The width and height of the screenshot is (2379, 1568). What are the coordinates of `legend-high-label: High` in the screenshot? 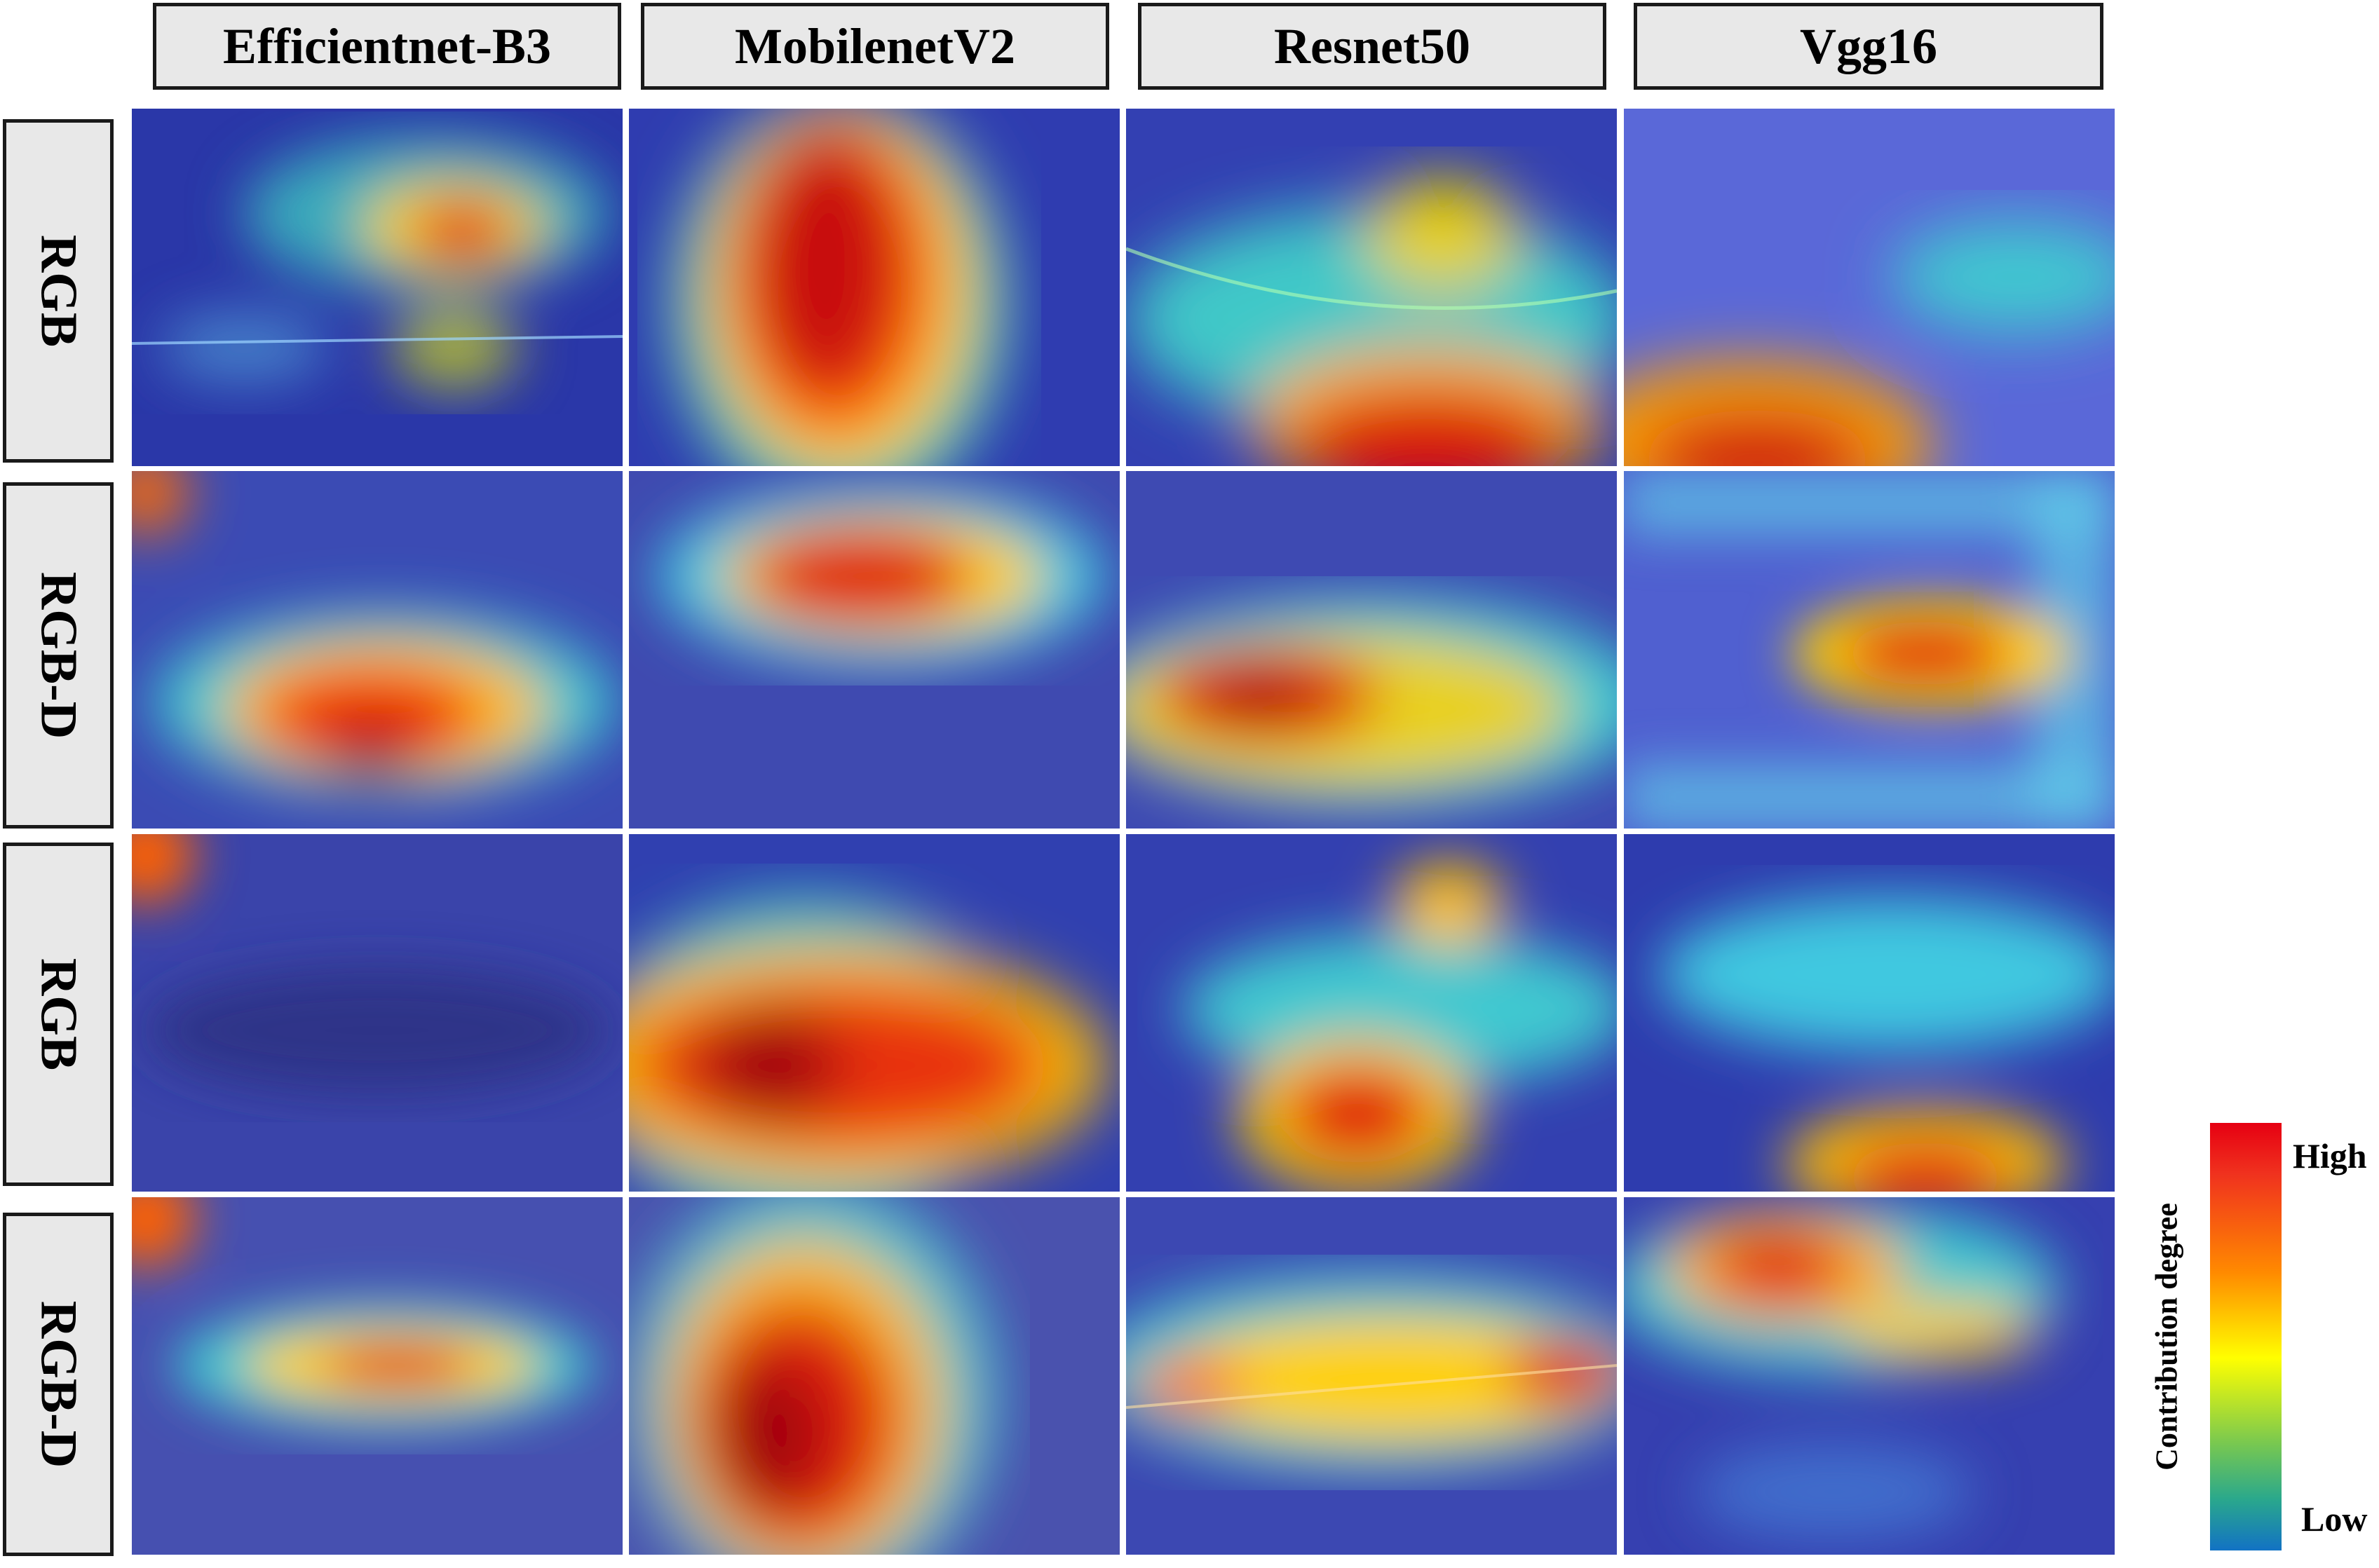 It's located at (2330, 1155).